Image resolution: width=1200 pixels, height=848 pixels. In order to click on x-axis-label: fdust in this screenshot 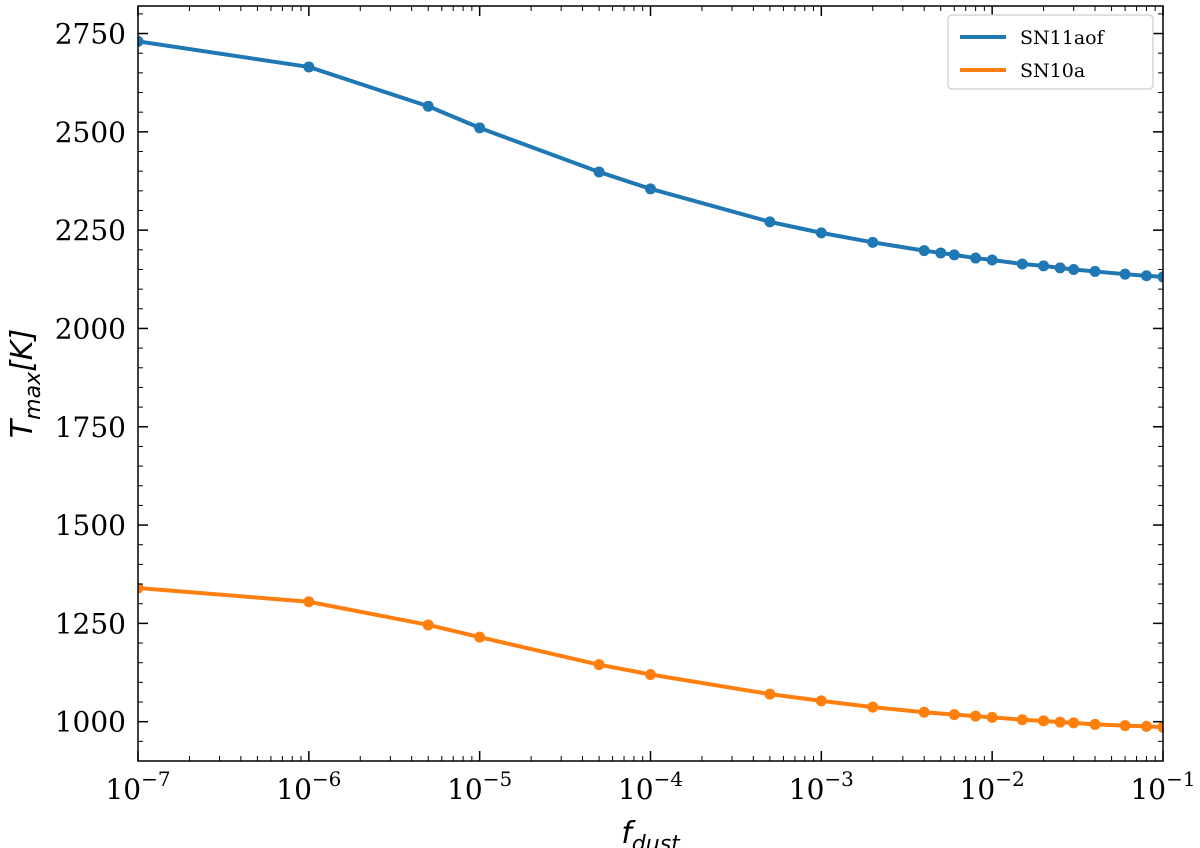, I will do `click(651, 832)`.